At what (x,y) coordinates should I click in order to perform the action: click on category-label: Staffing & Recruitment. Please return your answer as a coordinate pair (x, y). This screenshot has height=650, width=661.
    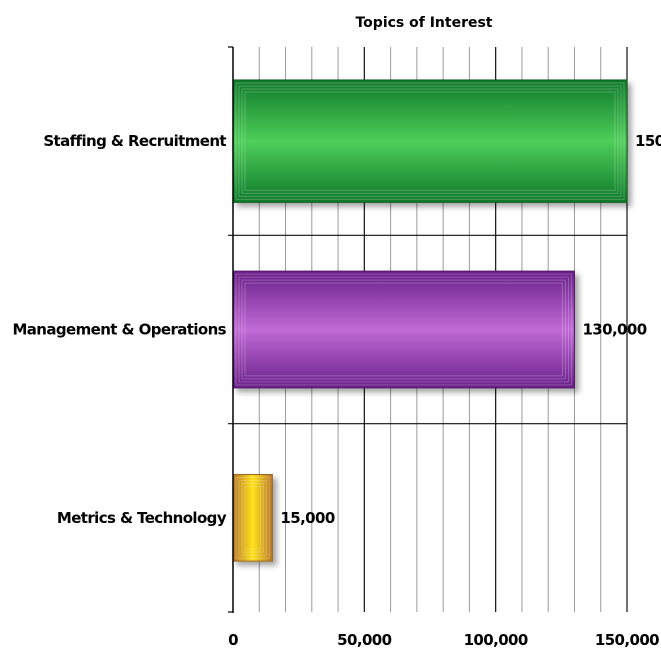
    Looking at the image, I should click on (134, 141).